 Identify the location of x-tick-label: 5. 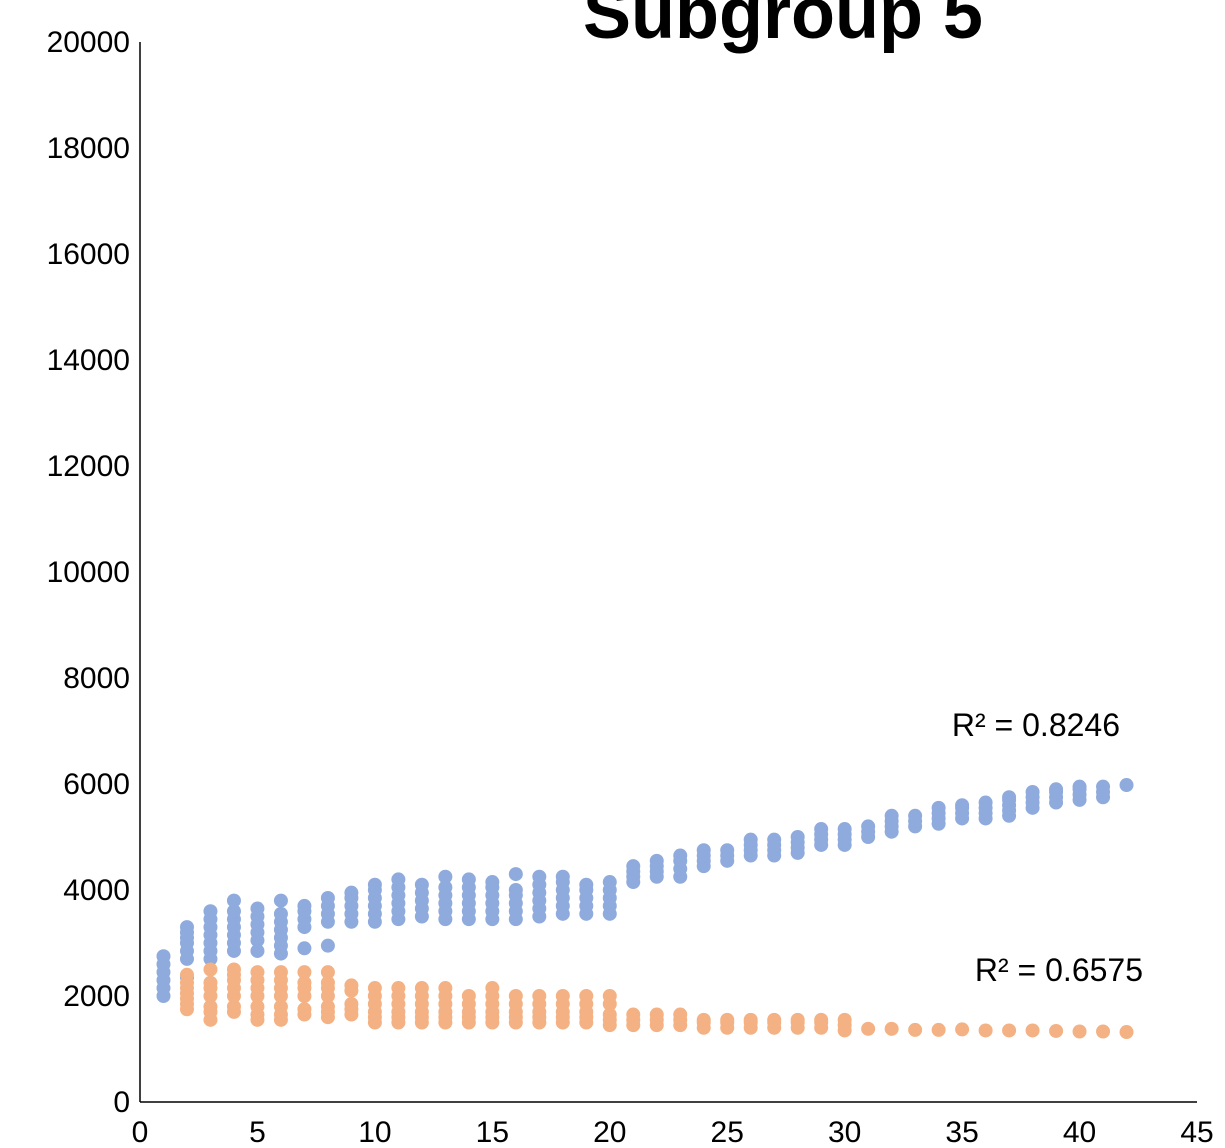
(257, 1132).